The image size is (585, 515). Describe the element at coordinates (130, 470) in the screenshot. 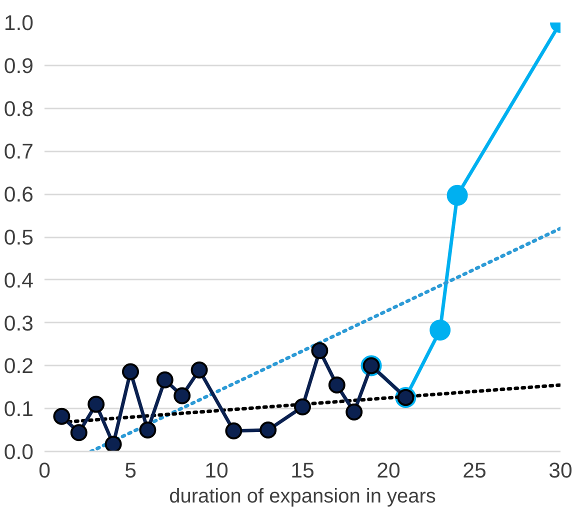

I see `x-tick-label: 5` at that location.